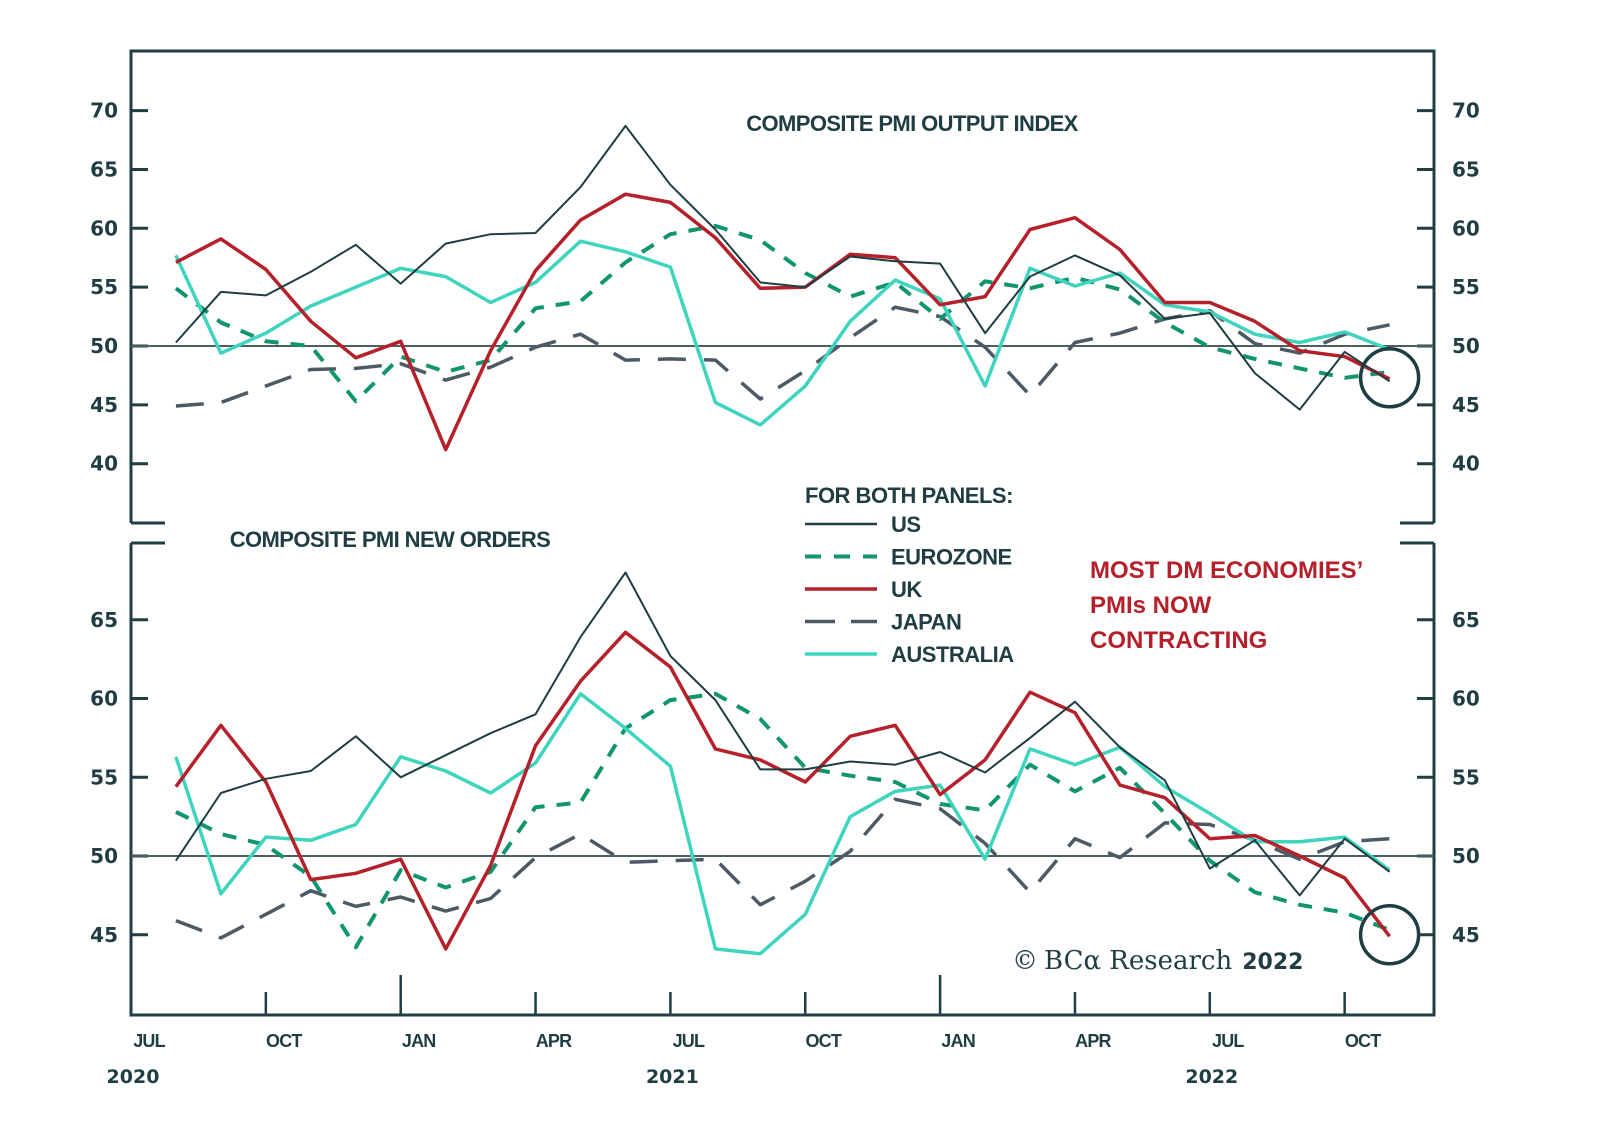  What do you see at coordinates (104, 346) in the screenshot?
I see `top-ytick-label-left: 50` at bounding box center [104, 346].